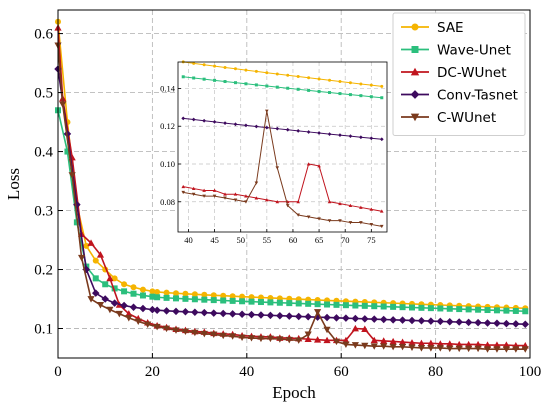 The height and width of the screenshot is (407, 550). I want to click on legend-box, so click(459, 74).